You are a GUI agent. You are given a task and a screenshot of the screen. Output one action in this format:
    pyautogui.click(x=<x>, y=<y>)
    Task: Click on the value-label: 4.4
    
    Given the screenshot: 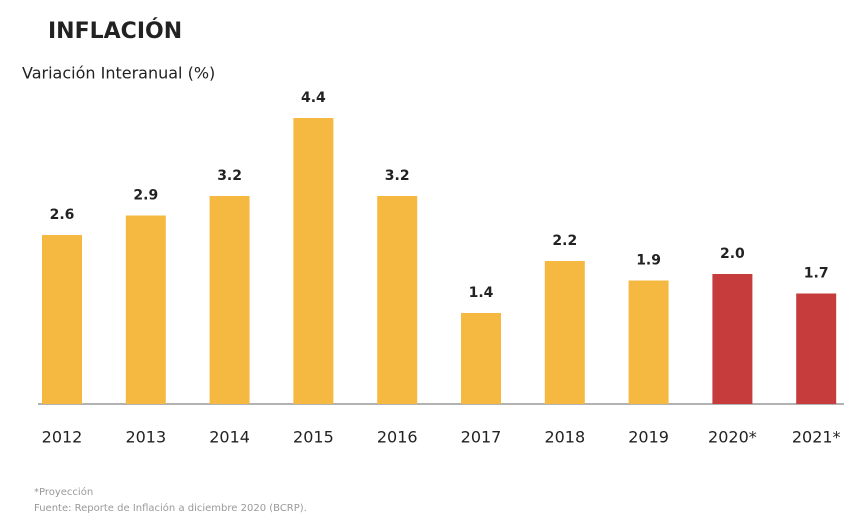 What is the action you would take?
    pyautogui.click(x=313, y=98)
    